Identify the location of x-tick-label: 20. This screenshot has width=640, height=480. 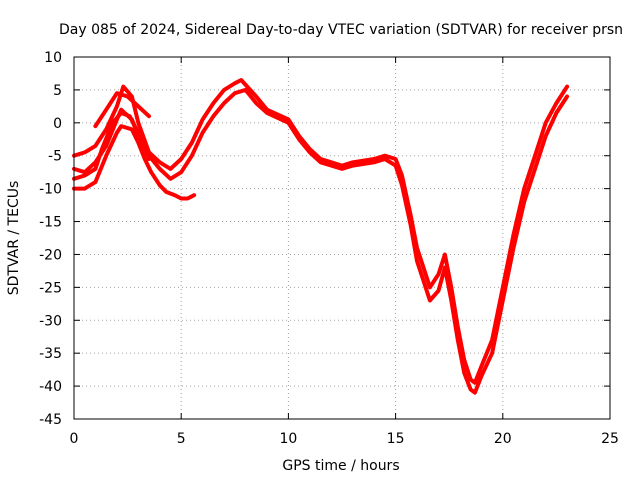
(503, 439).